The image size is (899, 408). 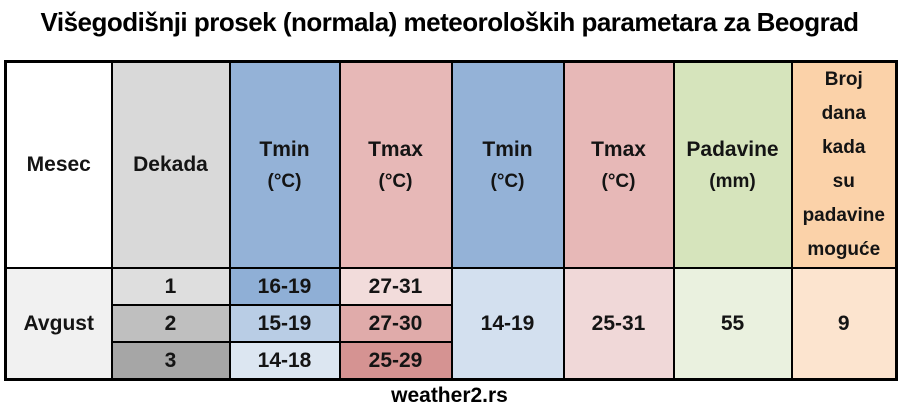 What do you see at coordinates (732, 181) in the screenshot?
I see `col-header-padavine-unit: (mm)` at bounding box center [732, 181].